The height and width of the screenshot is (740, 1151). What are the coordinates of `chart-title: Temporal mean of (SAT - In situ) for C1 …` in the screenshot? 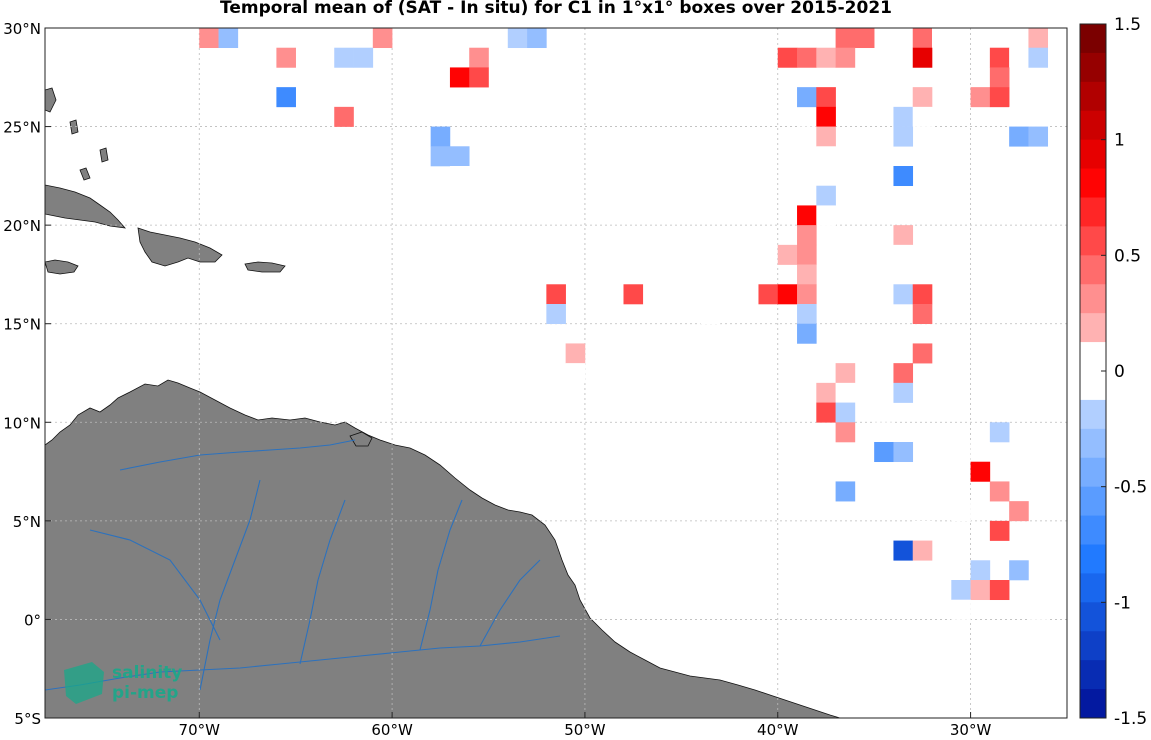 It's located at (556, 9).